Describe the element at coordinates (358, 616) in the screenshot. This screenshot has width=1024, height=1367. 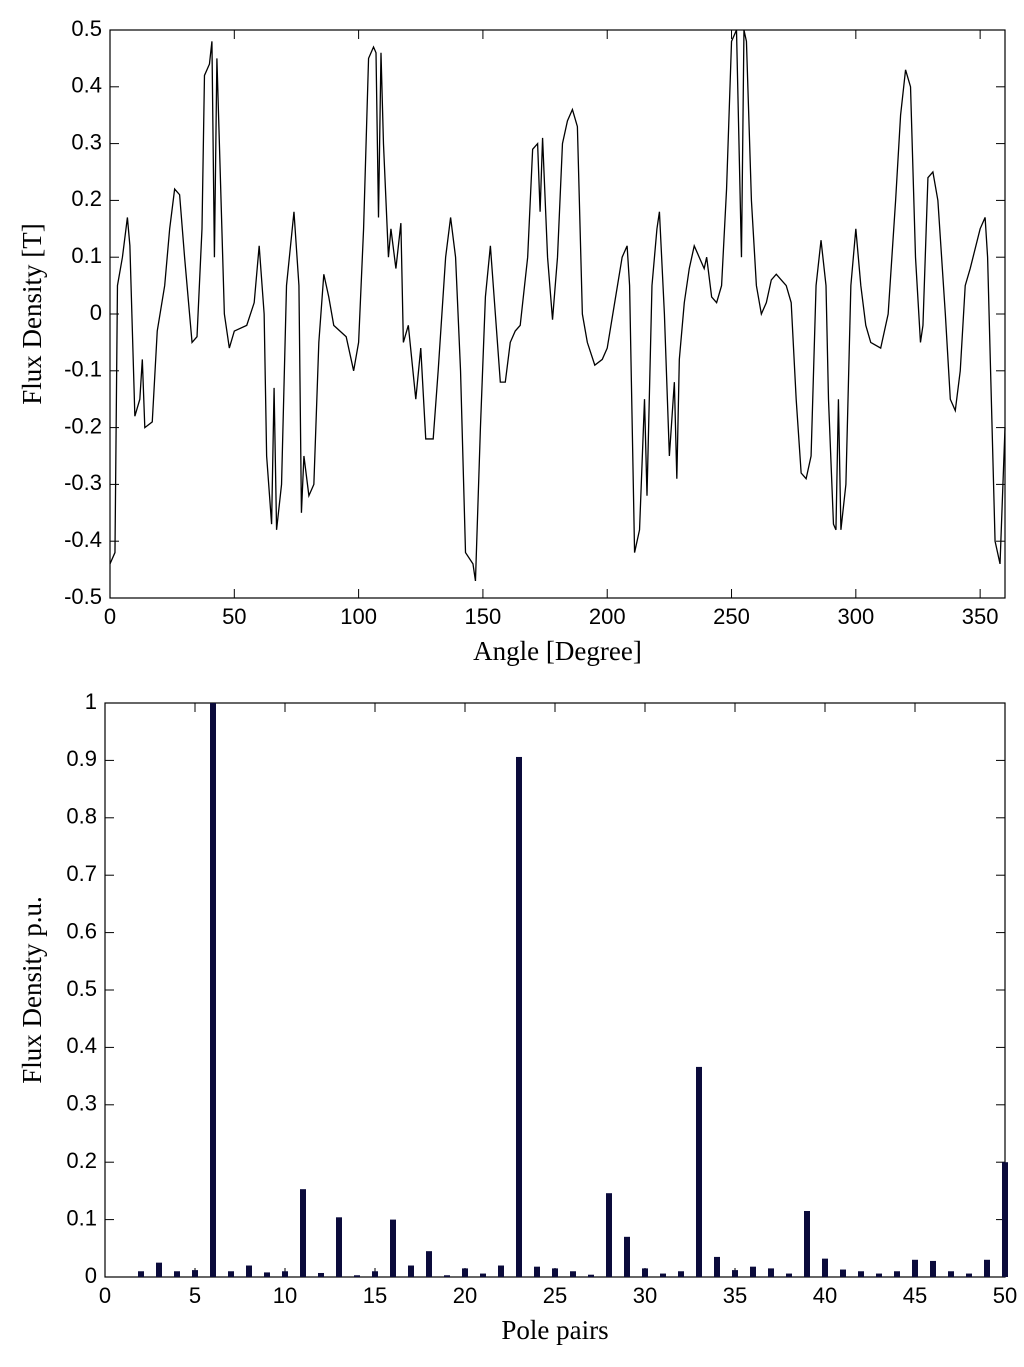
I see `x-tick-label: 100` at that location.